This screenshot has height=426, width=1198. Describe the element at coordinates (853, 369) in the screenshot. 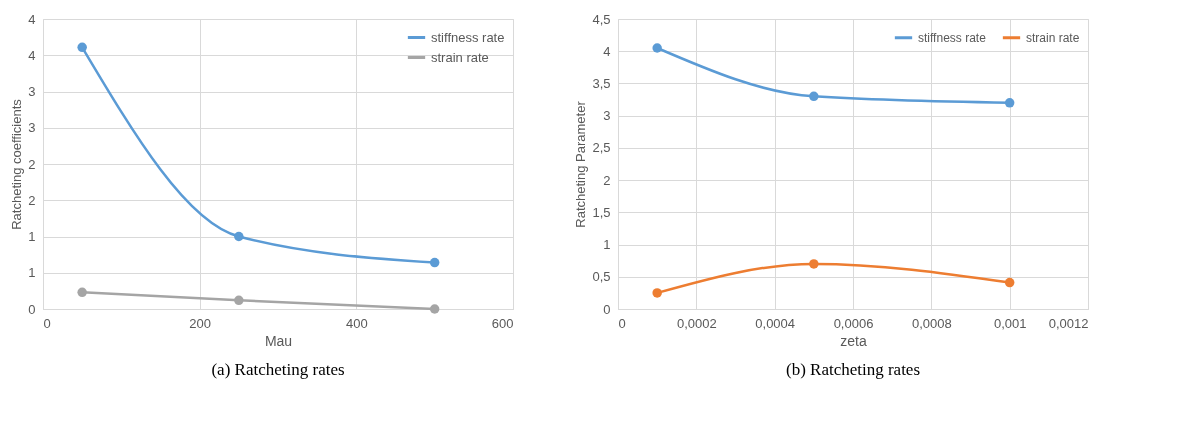

I see `text: (b) Ratcheting rates` at that location.